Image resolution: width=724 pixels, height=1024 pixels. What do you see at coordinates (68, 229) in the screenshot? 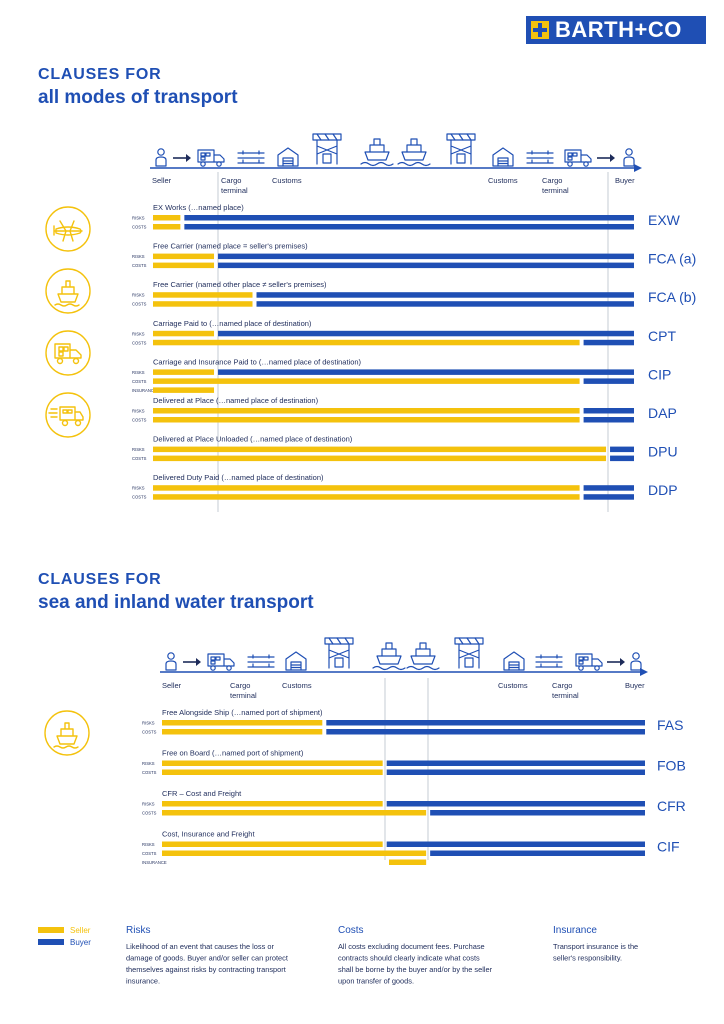
I see `plane-icon` at bounding box center [68, 229].